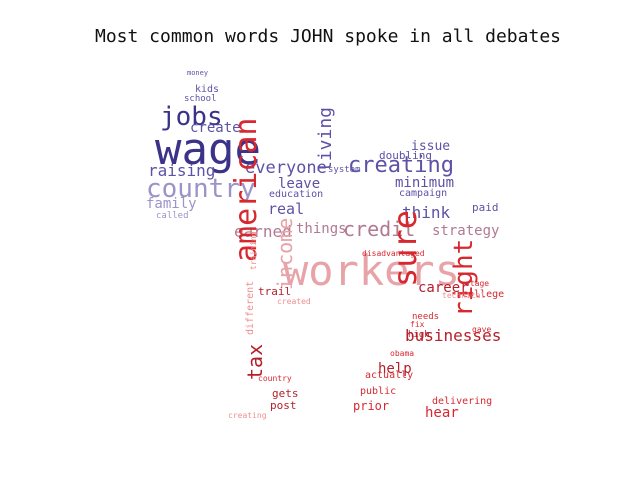 This screenshot has height=480, width=640. What do you see at coordinates (442, 413) in the screenshot?
I see `word-hear: hear` at bounding box center [442, 413].